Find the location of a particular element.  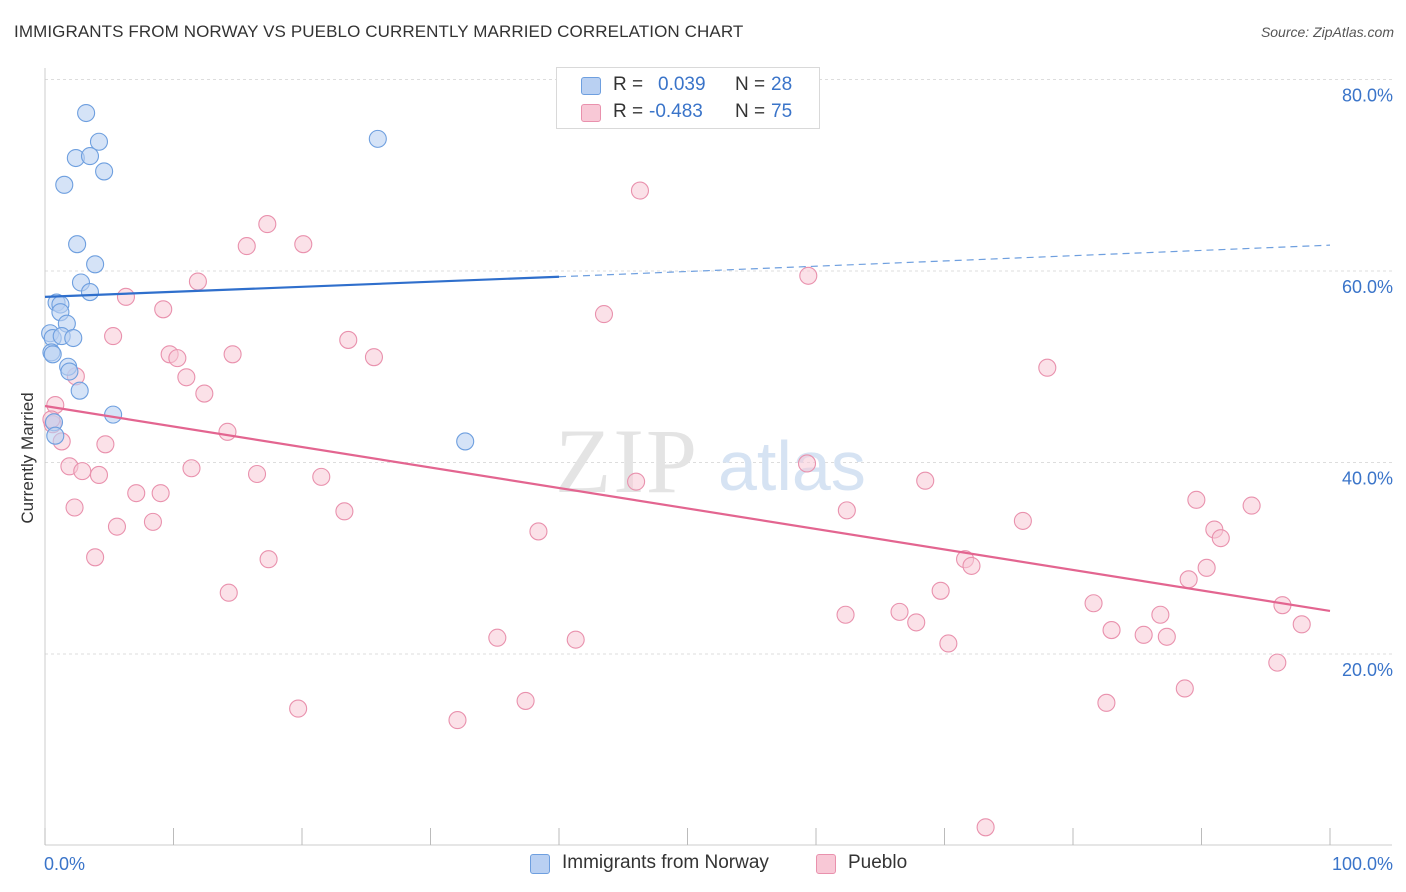

r-value: 0.039 is located at coordinates (682, 84).